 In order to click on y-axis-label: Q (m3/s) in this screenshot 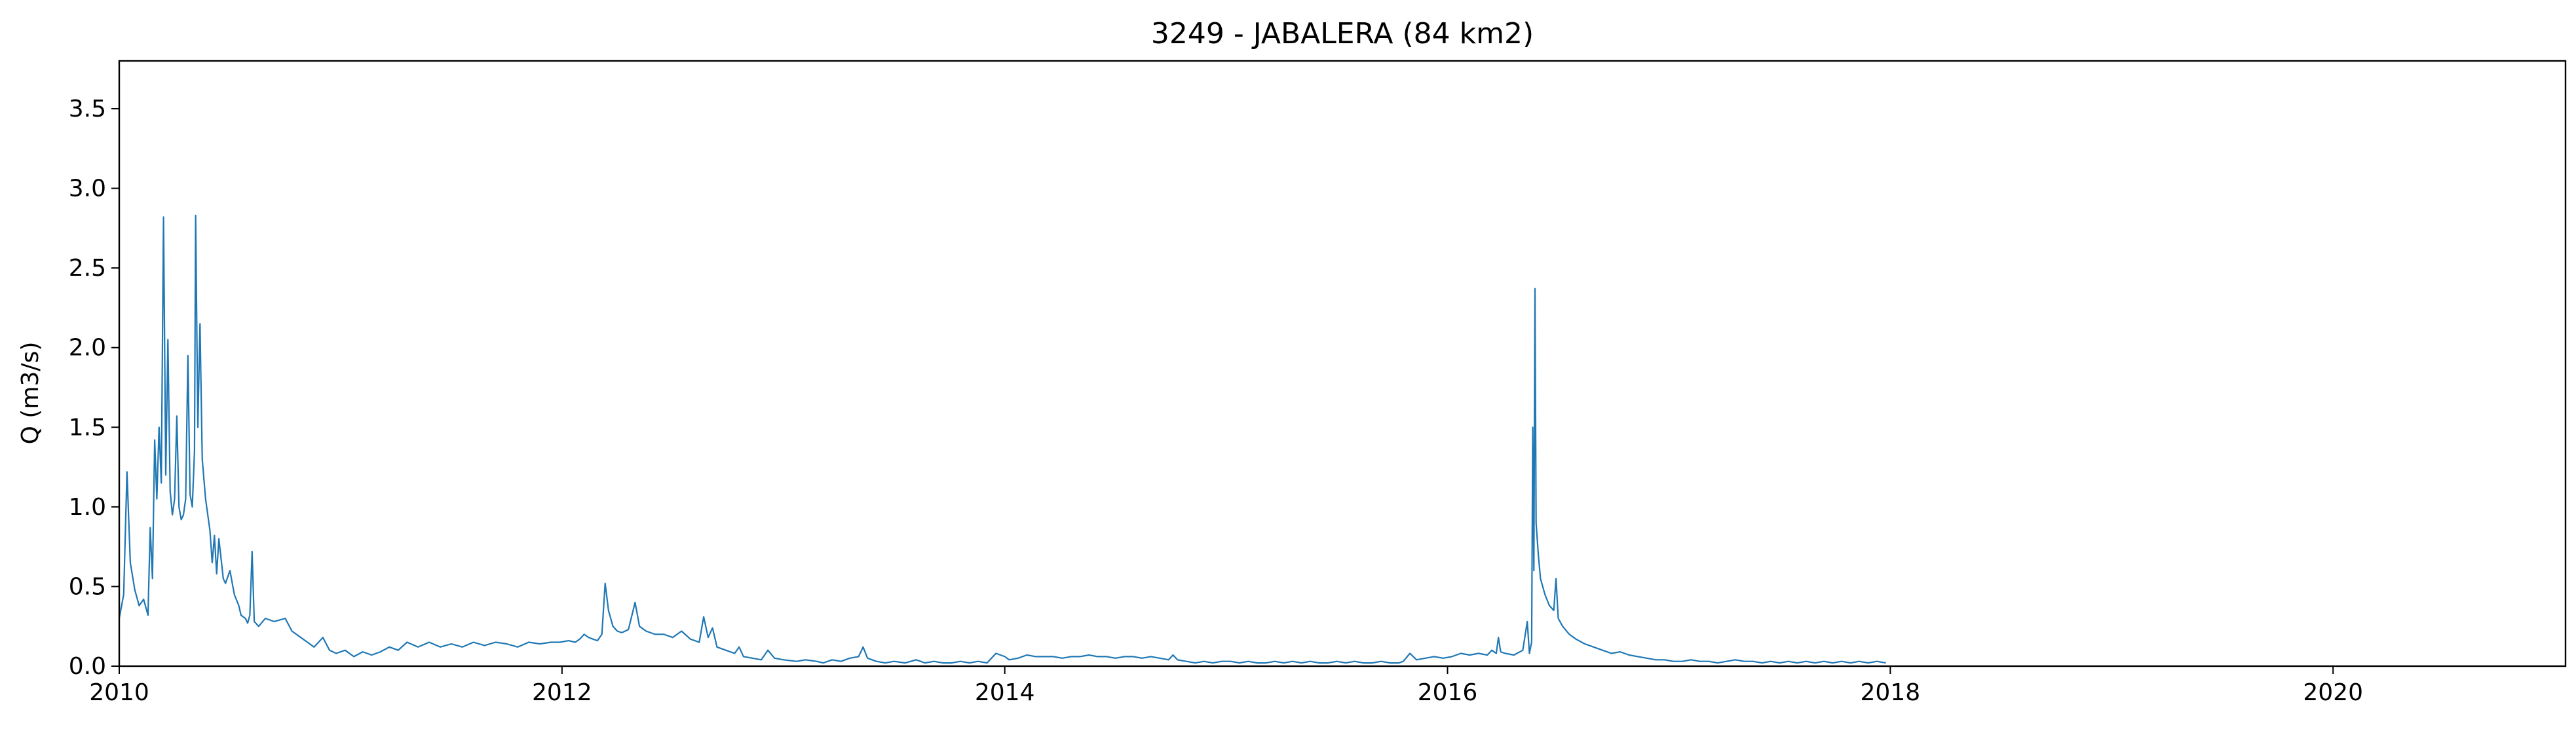, I will do `click(30, 394)`.